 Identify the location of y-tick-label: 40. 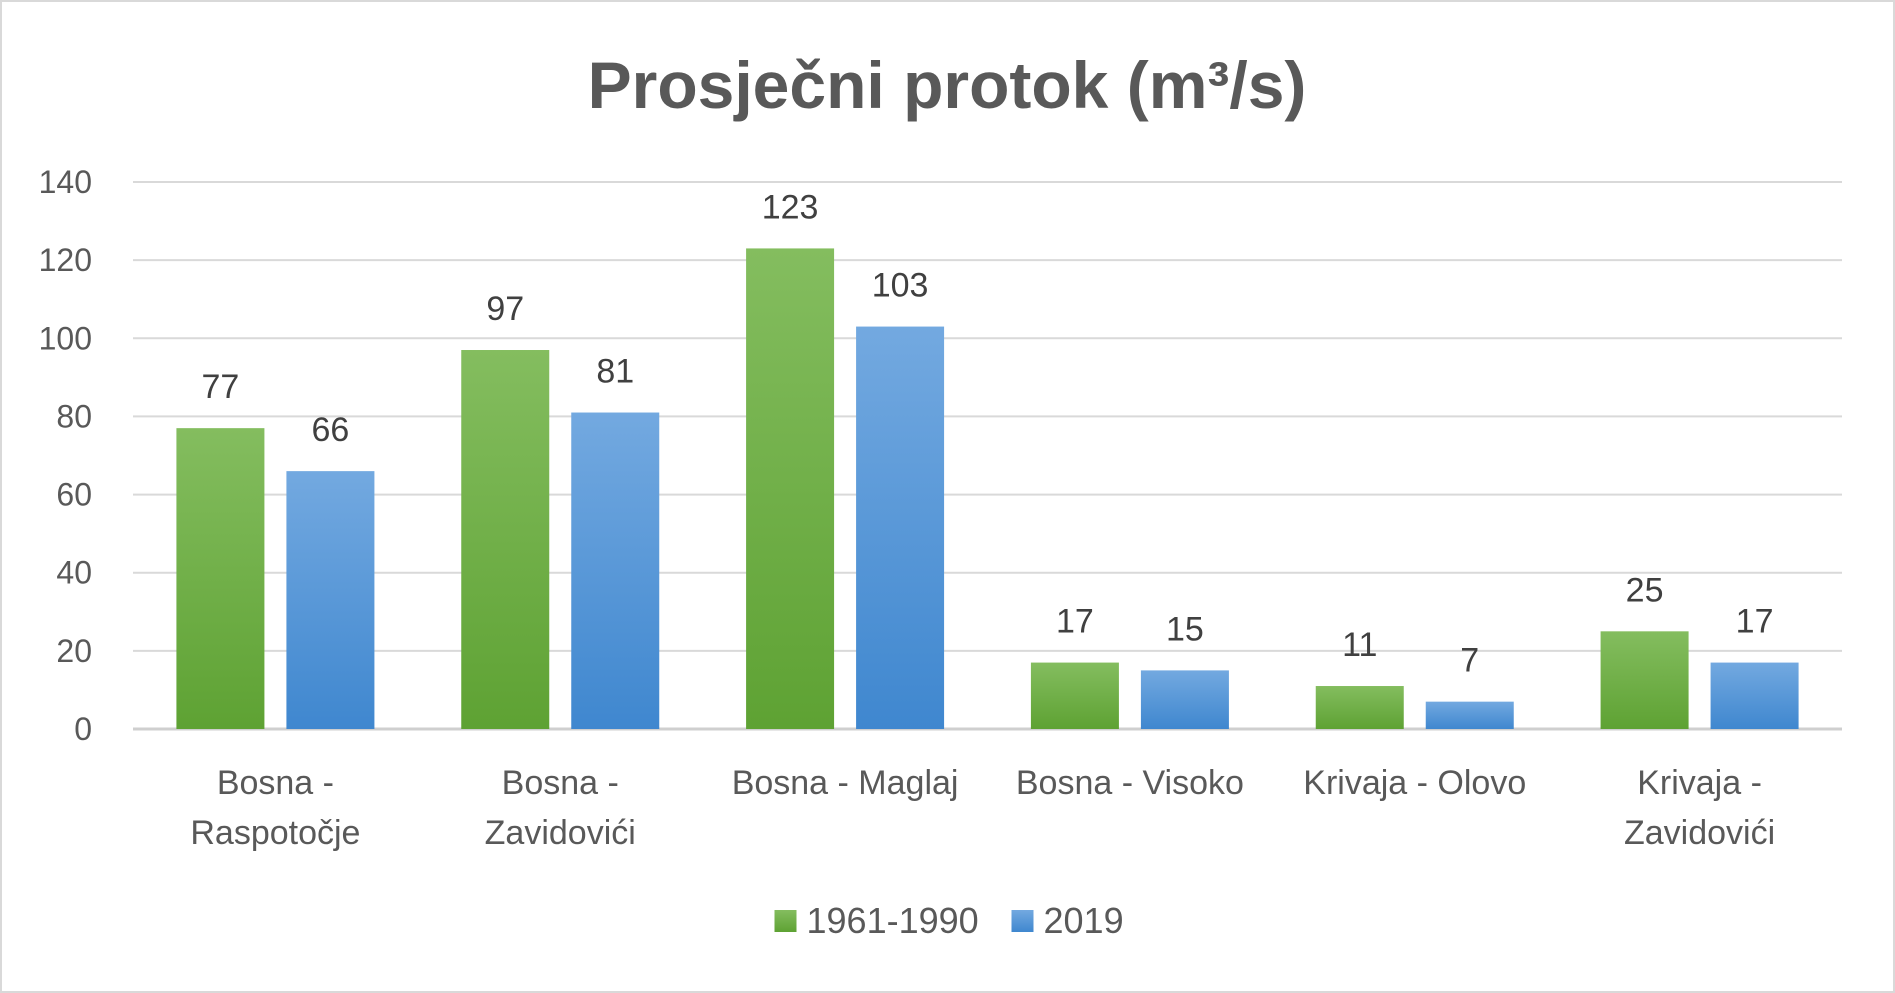
(74, 573).